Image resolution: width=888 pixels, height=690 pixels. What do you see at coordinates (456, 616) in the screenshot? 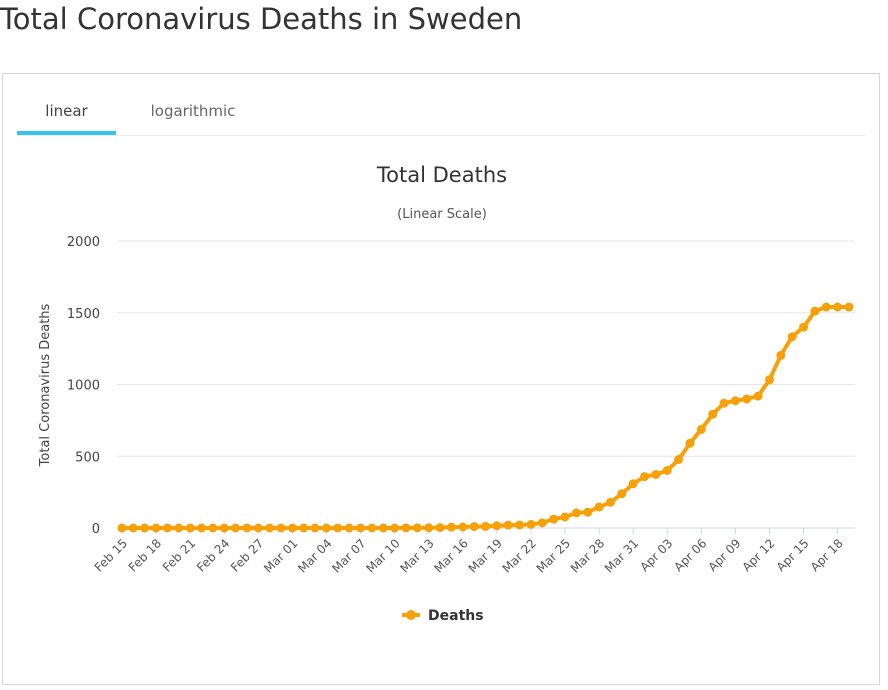
I see `legend-label-deaths: Deaths` at bounding box center [456, 616].